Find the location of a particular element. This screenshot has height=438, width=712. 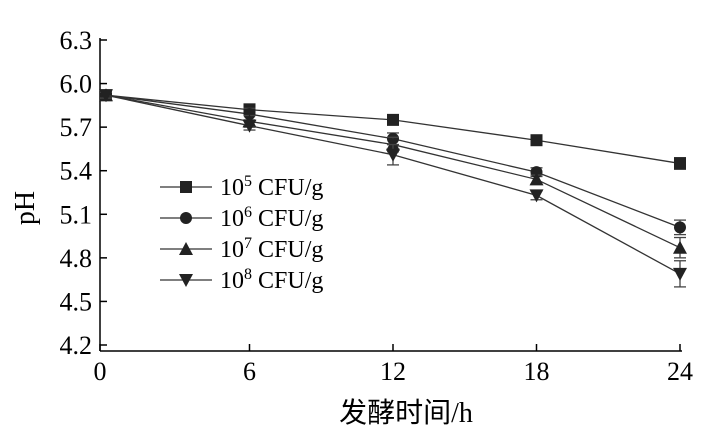

legend-label: 107 CFU/g is located at coordinates (271, 249).